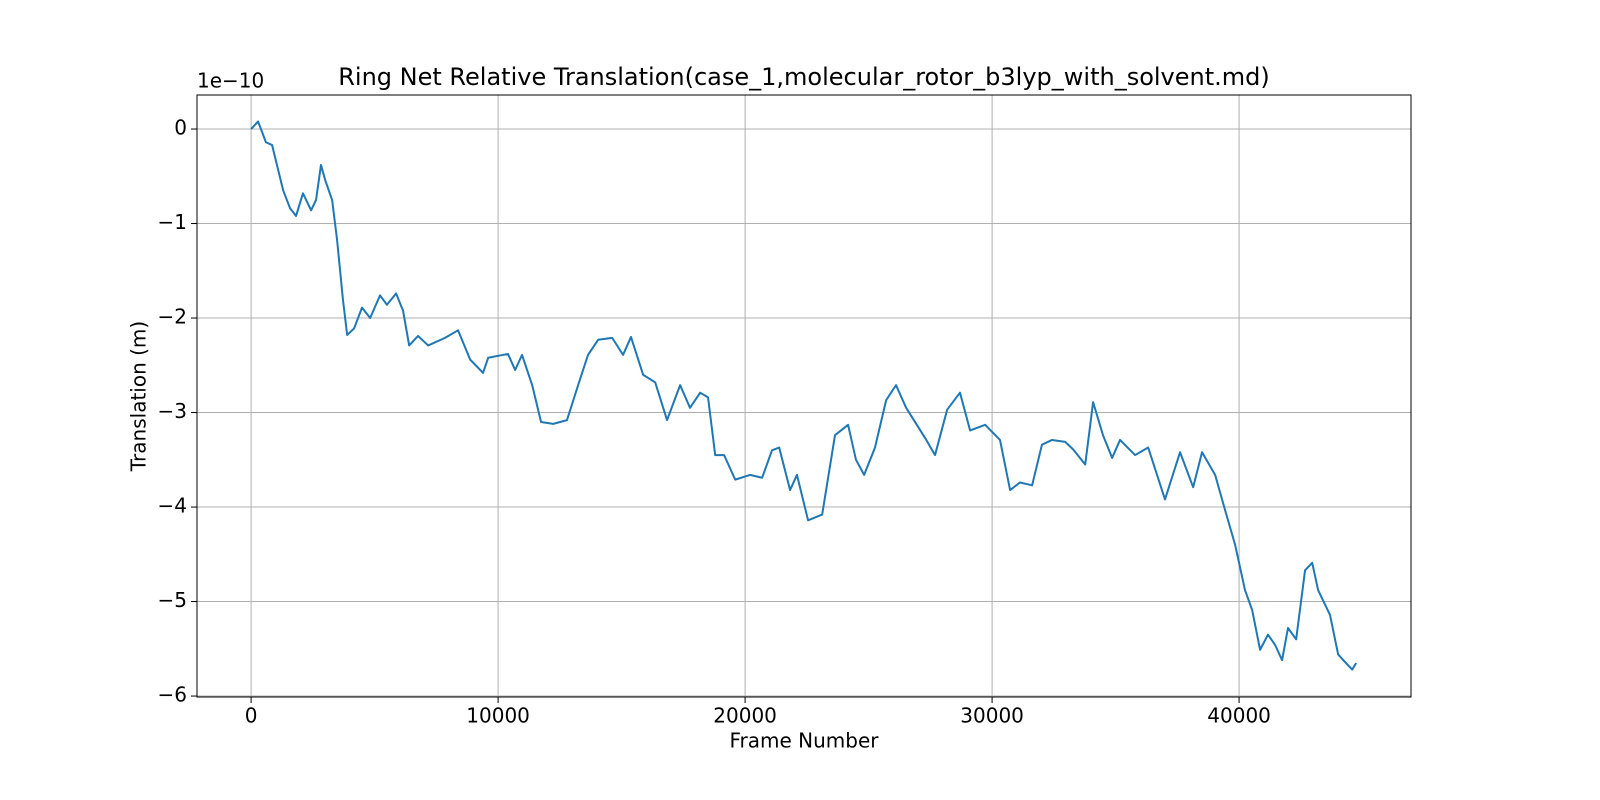  I want to click on x-axis-label: Frame Number, so click(804, 741).